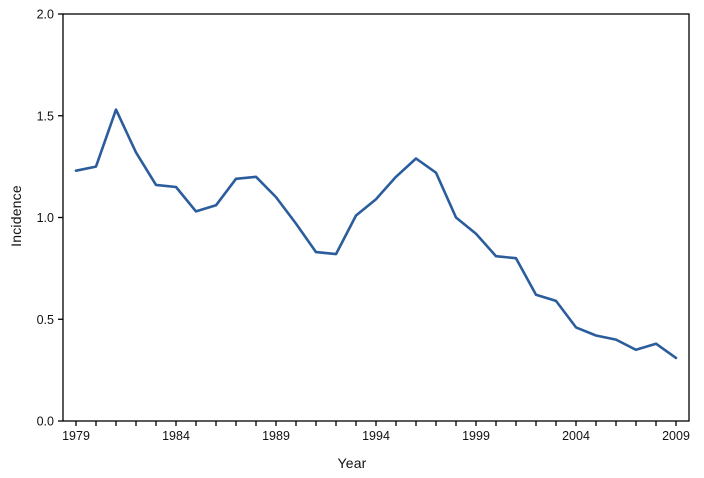 The height and width of the screenshot is (478, 704). Describe the element at coordinates (45, 320) in the screenshot. I see `y-tick-label: 0.5` at that location.